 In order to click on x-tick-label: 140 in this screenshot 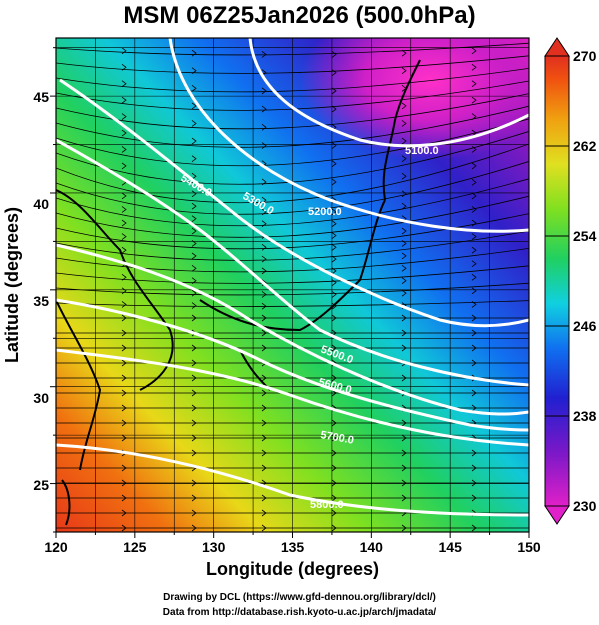, I will do `click(372, 547)`.